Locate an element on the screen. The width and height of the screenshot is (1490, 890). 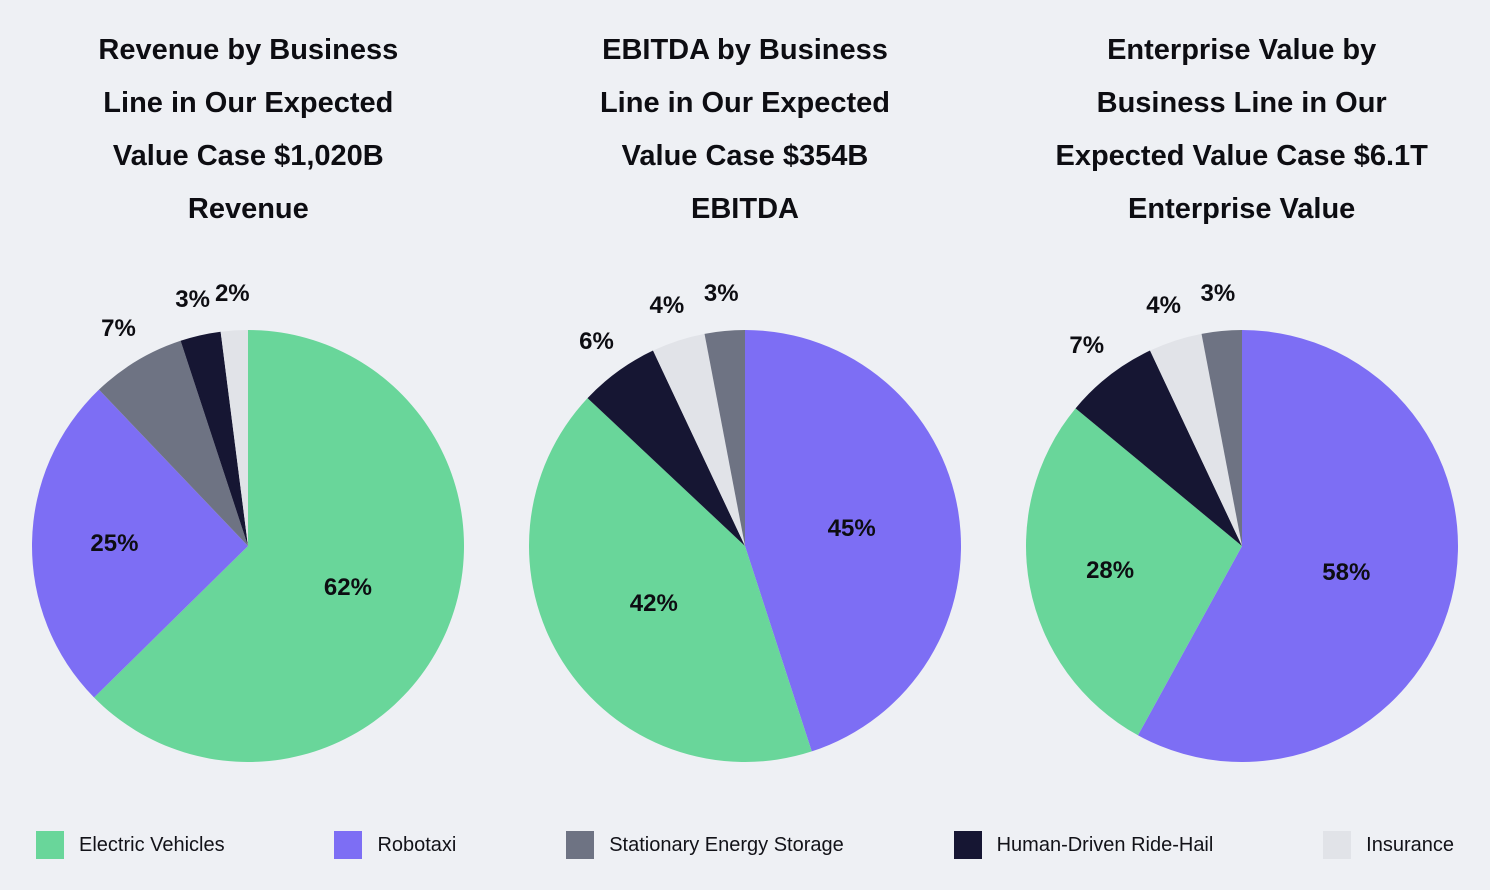
pie-percent-label-human-driven-ride-hail: 3% is located at coordinates (192, 299).